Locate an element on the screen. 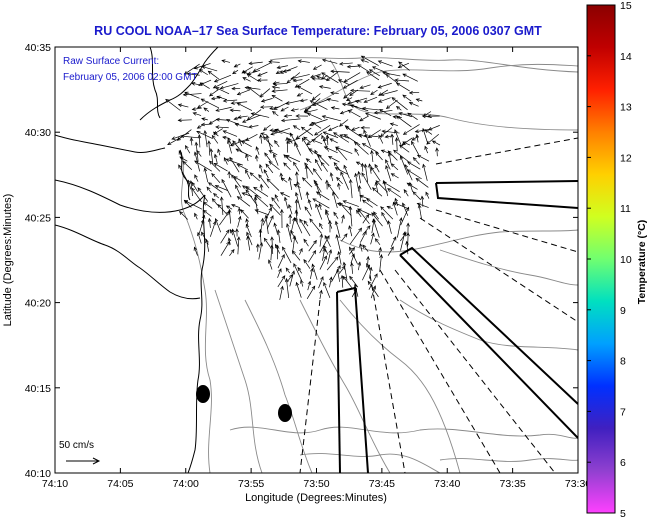  colorbar-tick-label: 7 is located at coordinates (623, 412).